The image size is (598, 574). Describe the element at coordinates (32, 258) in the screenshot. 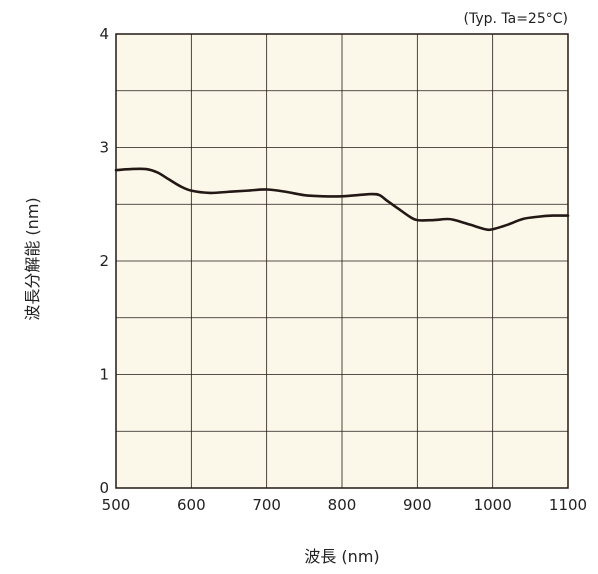

I see `y-axis-label: 波長分解能 (nm)` at that location.